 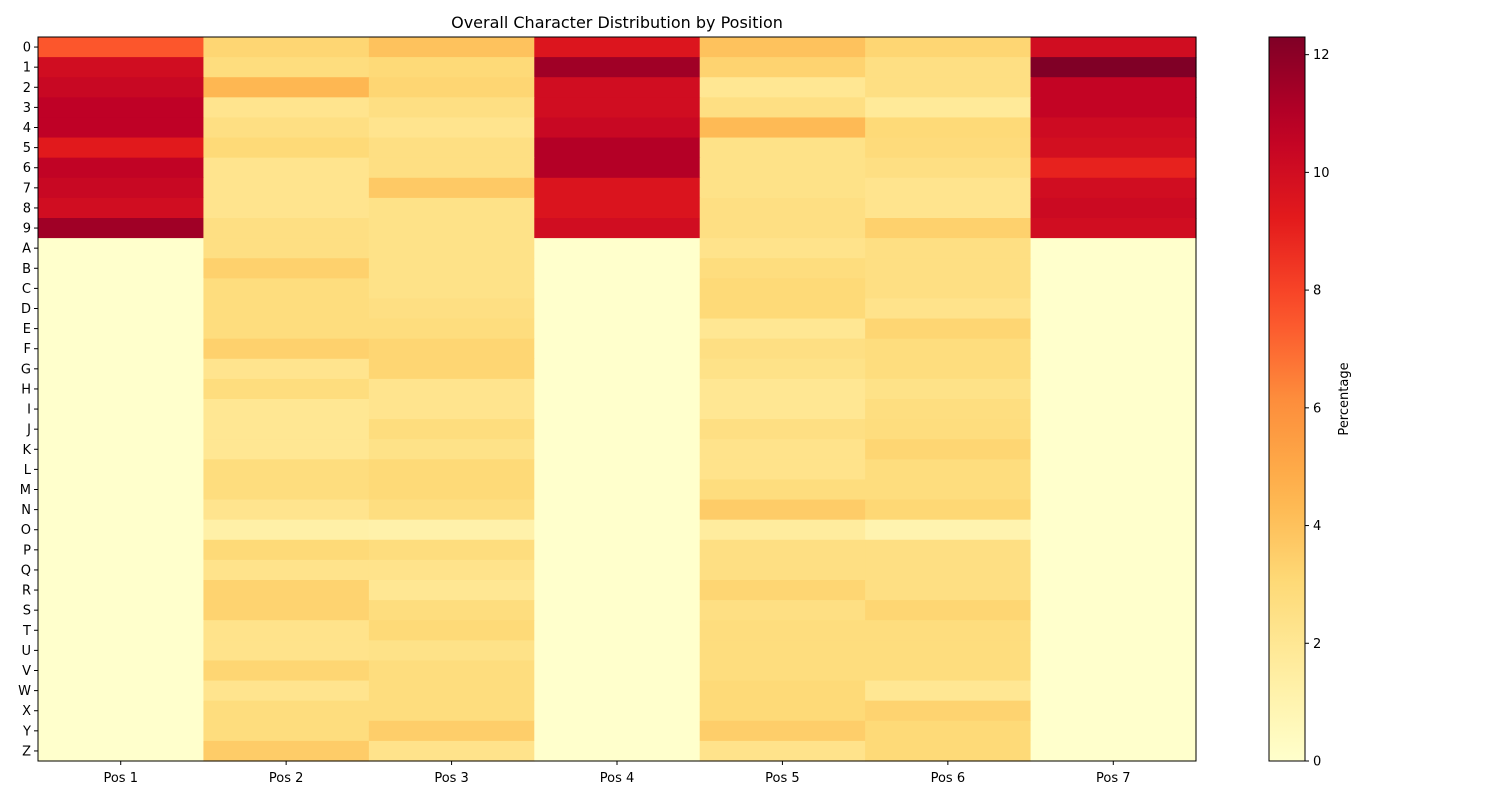 What do you see at coordinates (27, 108) in the screenshot?
I see `y-tick-label: 3` at bounding box center [27, 108].